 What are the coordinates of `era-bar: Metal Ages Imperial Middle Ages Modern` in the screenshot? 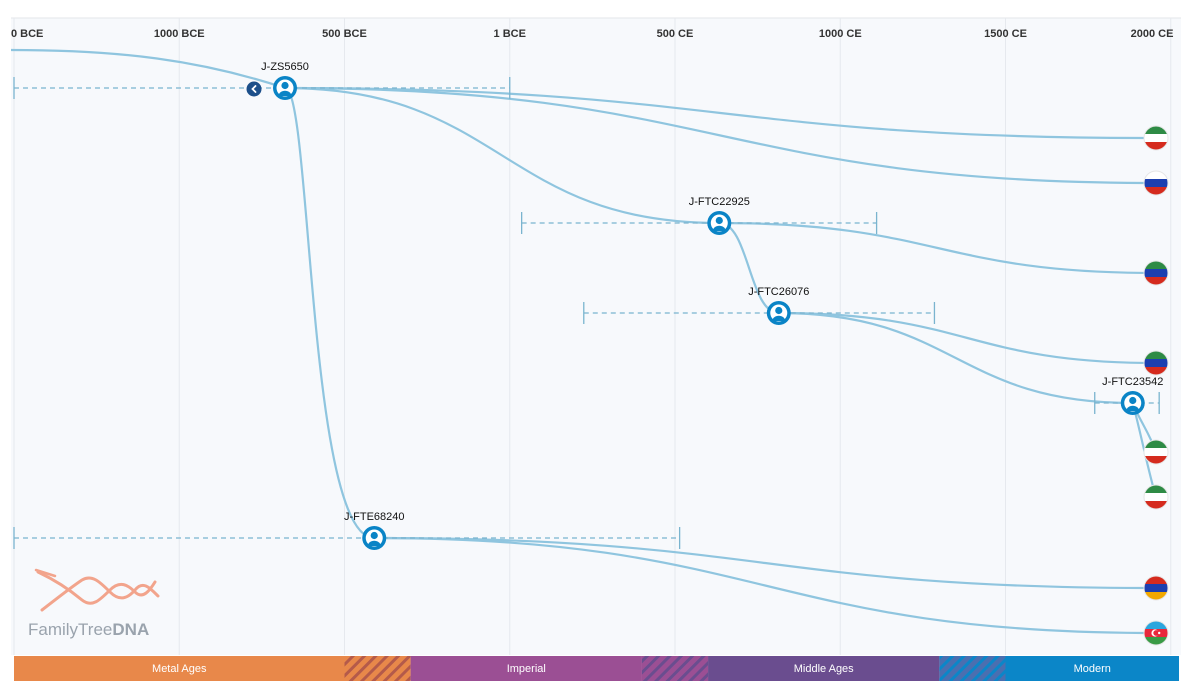 It's located at (597, 668).